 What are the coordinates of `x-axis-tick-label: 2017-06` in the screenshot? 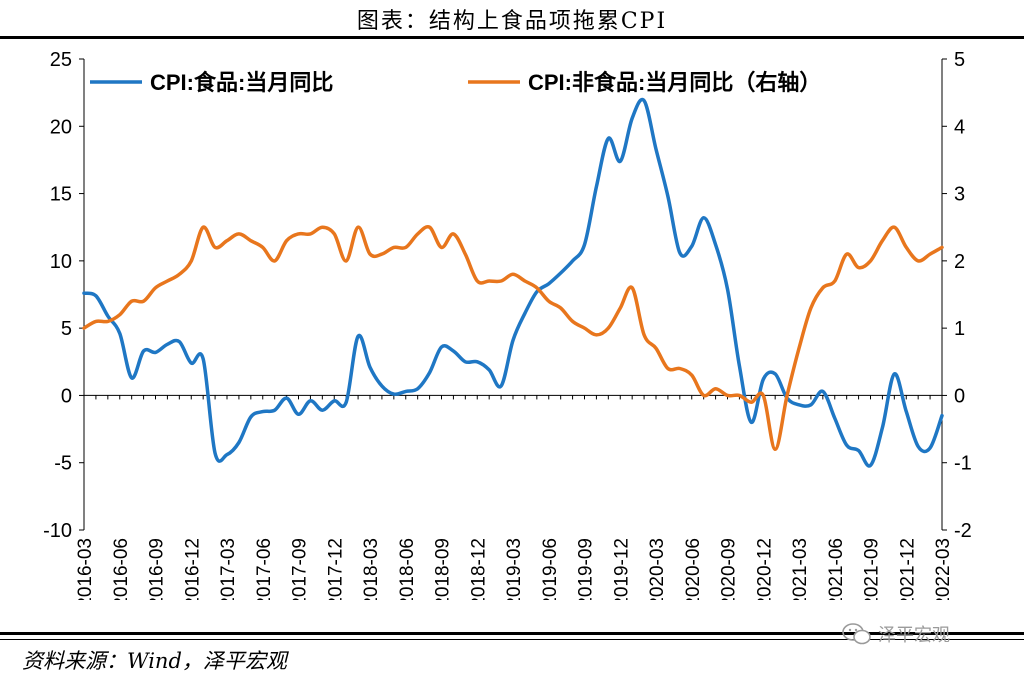 It's located at (264, 569).